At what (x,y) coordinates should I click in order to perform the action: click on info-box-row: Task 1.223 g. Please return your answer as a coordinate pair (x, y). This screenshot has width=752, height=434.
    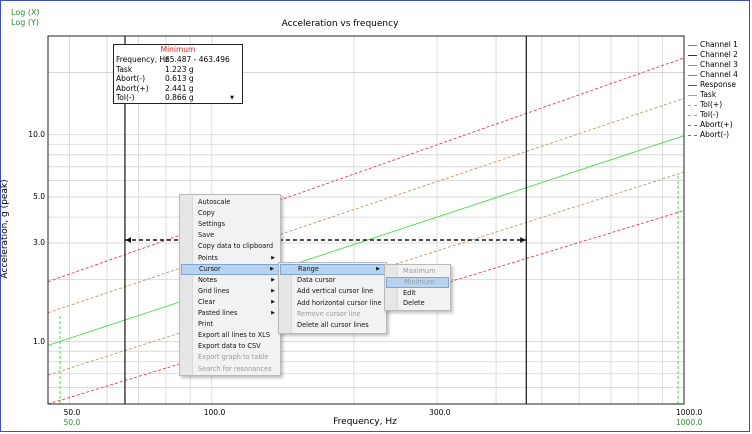
    Looking at the image, I should click on (178, 70).